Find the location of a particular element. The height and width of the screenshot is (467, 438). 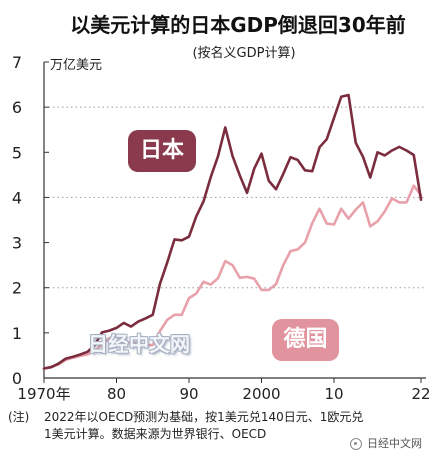

y-tick-label: 3 is located at coordinates (17, 243).